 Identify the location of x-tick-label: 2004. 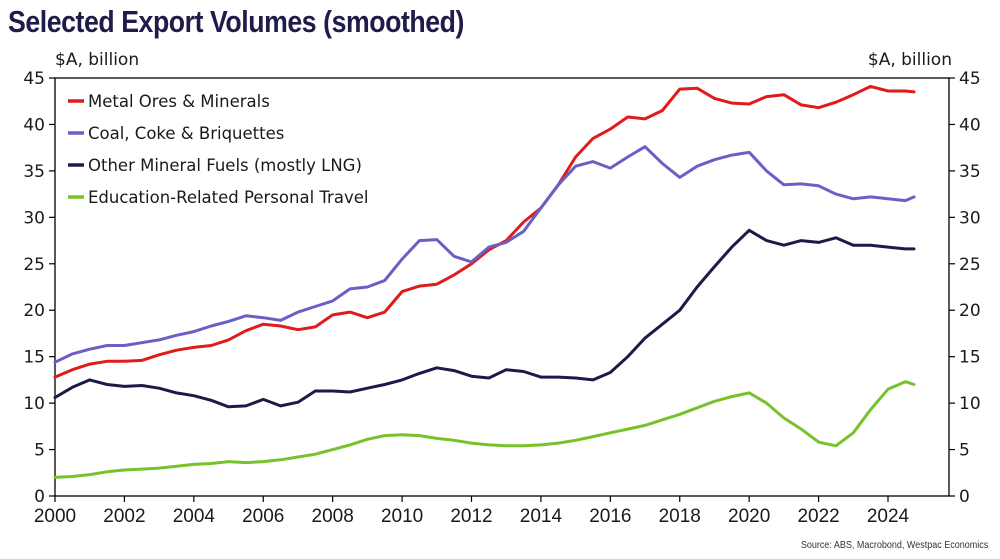
(194, 516).